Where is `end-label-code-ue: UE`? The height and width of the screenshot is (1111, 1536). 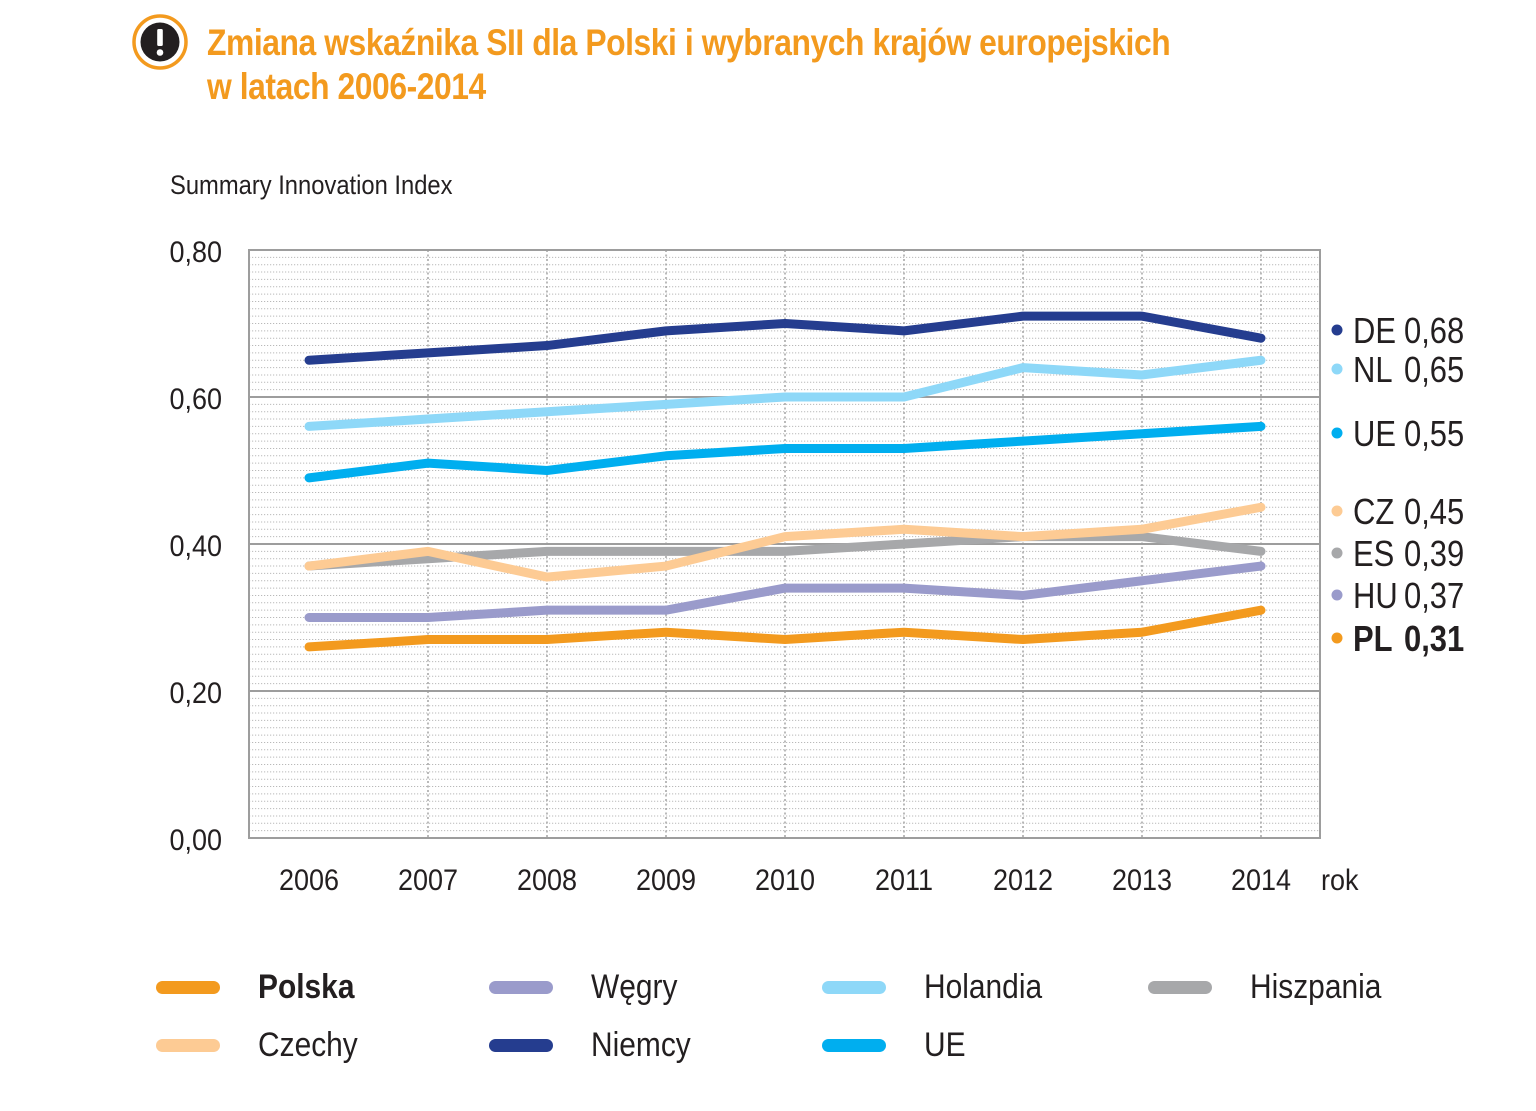
end-label-code-ue: UE is located at coordinates (1374, 435).